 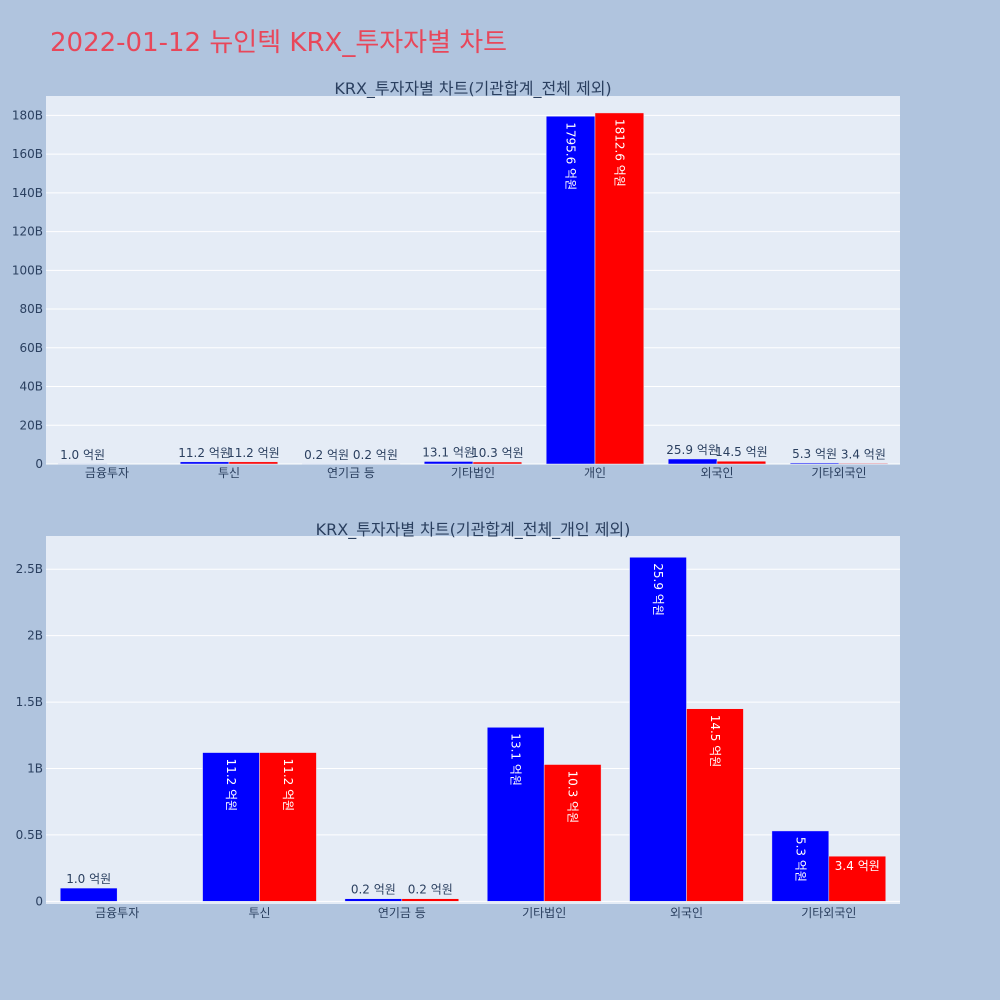 I want to click on y-tick-label: 2.5B, so click(x=29, y=569).